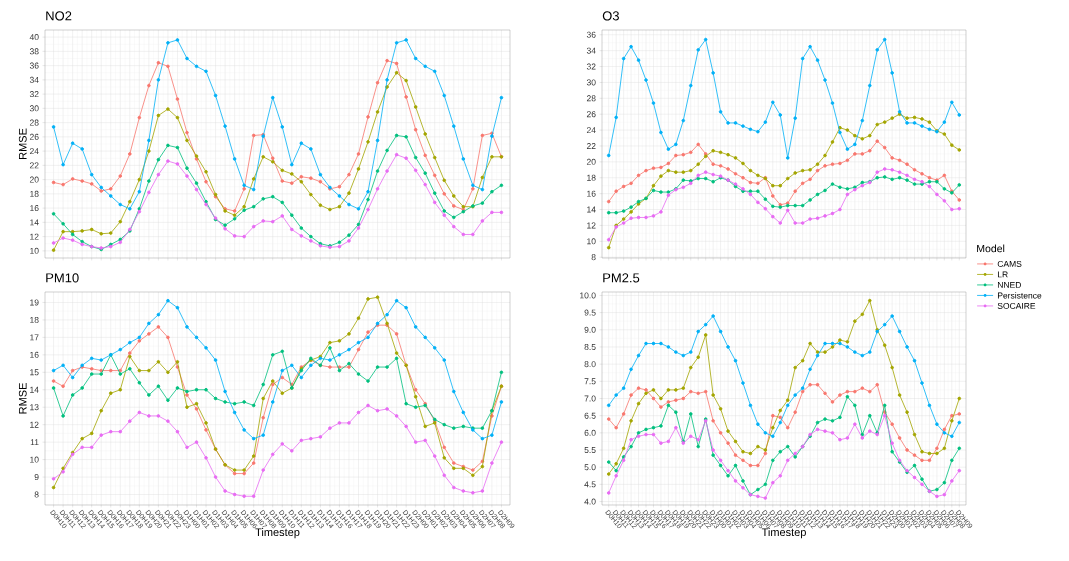  Describe the element at coordinates (1002, 274) in the screenshot. I see `legend-label: LR` at that location.